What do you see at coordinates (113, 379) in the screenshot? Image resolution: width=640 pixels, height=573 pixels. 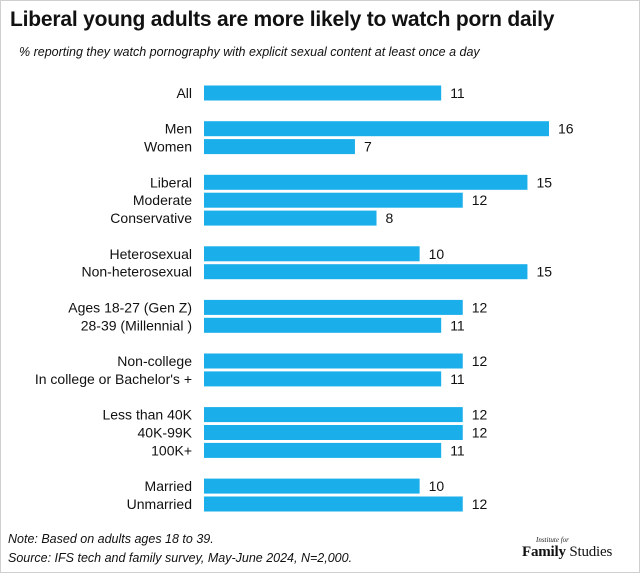 I see `category-label: In college or Bachelor's +` at bounding box center [113, 379].